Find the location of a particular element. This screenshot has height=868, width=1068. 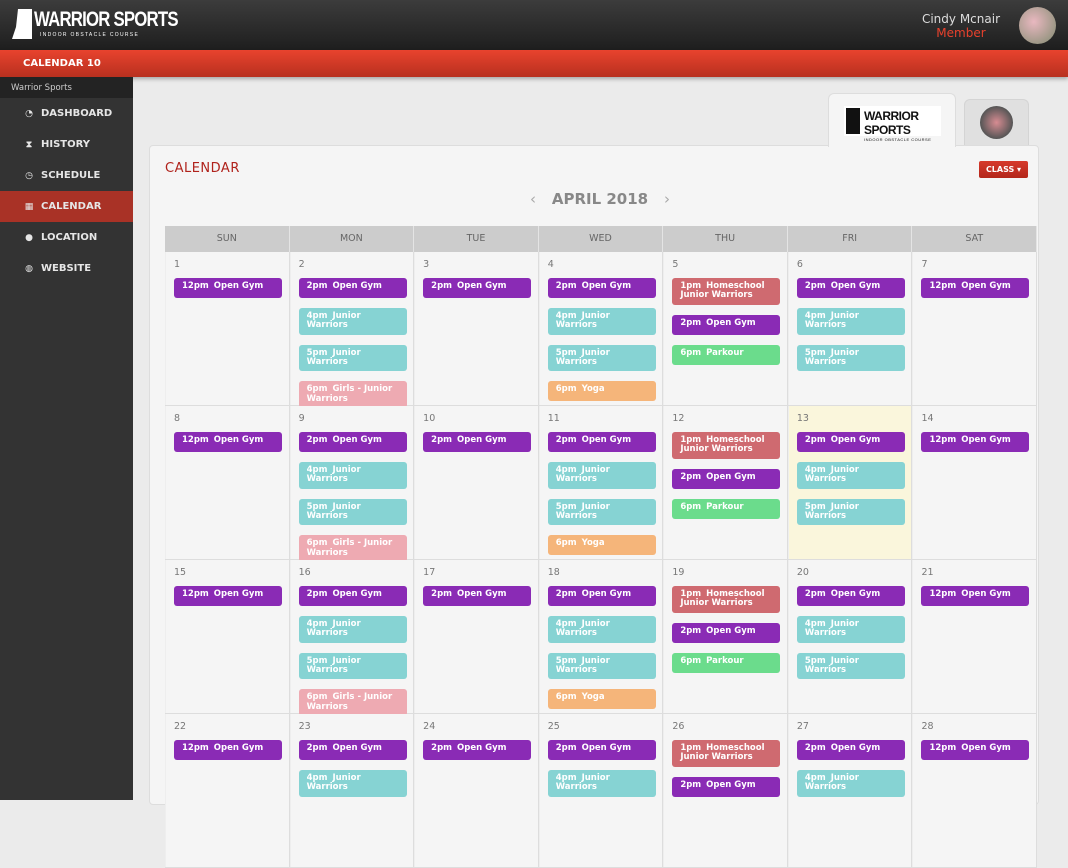

day-cell: 15 12pm Open Gym is located at coordinates (227, 636).